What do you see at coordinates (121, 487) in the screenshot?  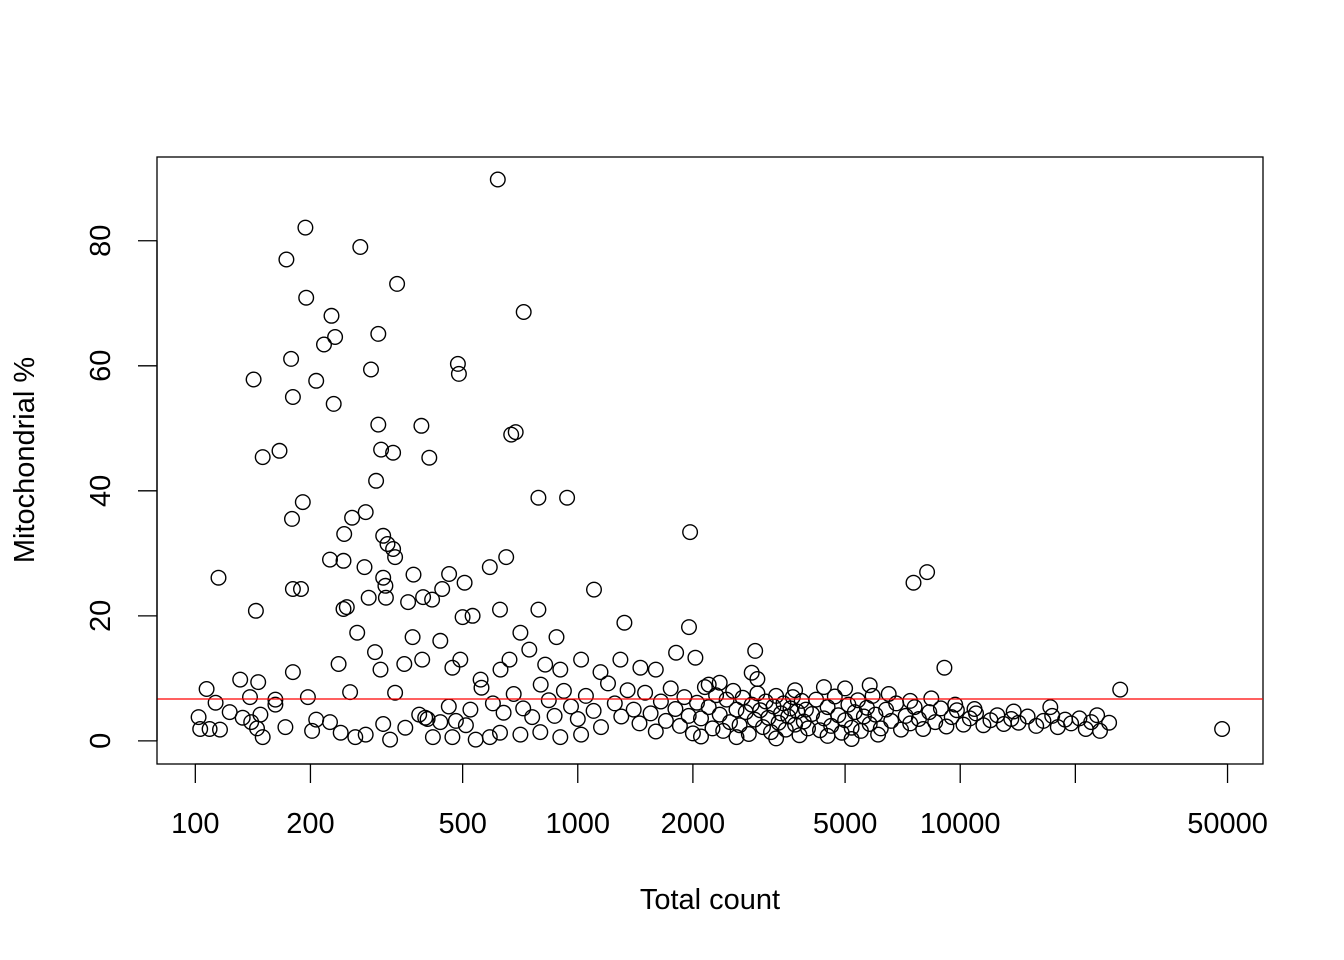 I see `y-axis: 0 20 40 60 80` at bounding box center [121, 487].